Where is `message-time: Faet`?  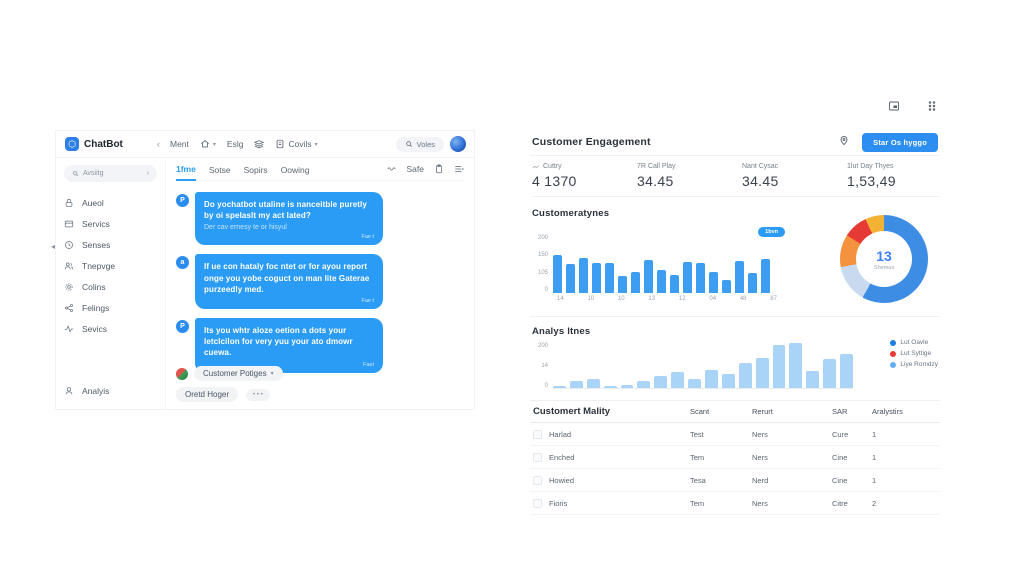 message-time: Faet is located at coordinates (368, 364).